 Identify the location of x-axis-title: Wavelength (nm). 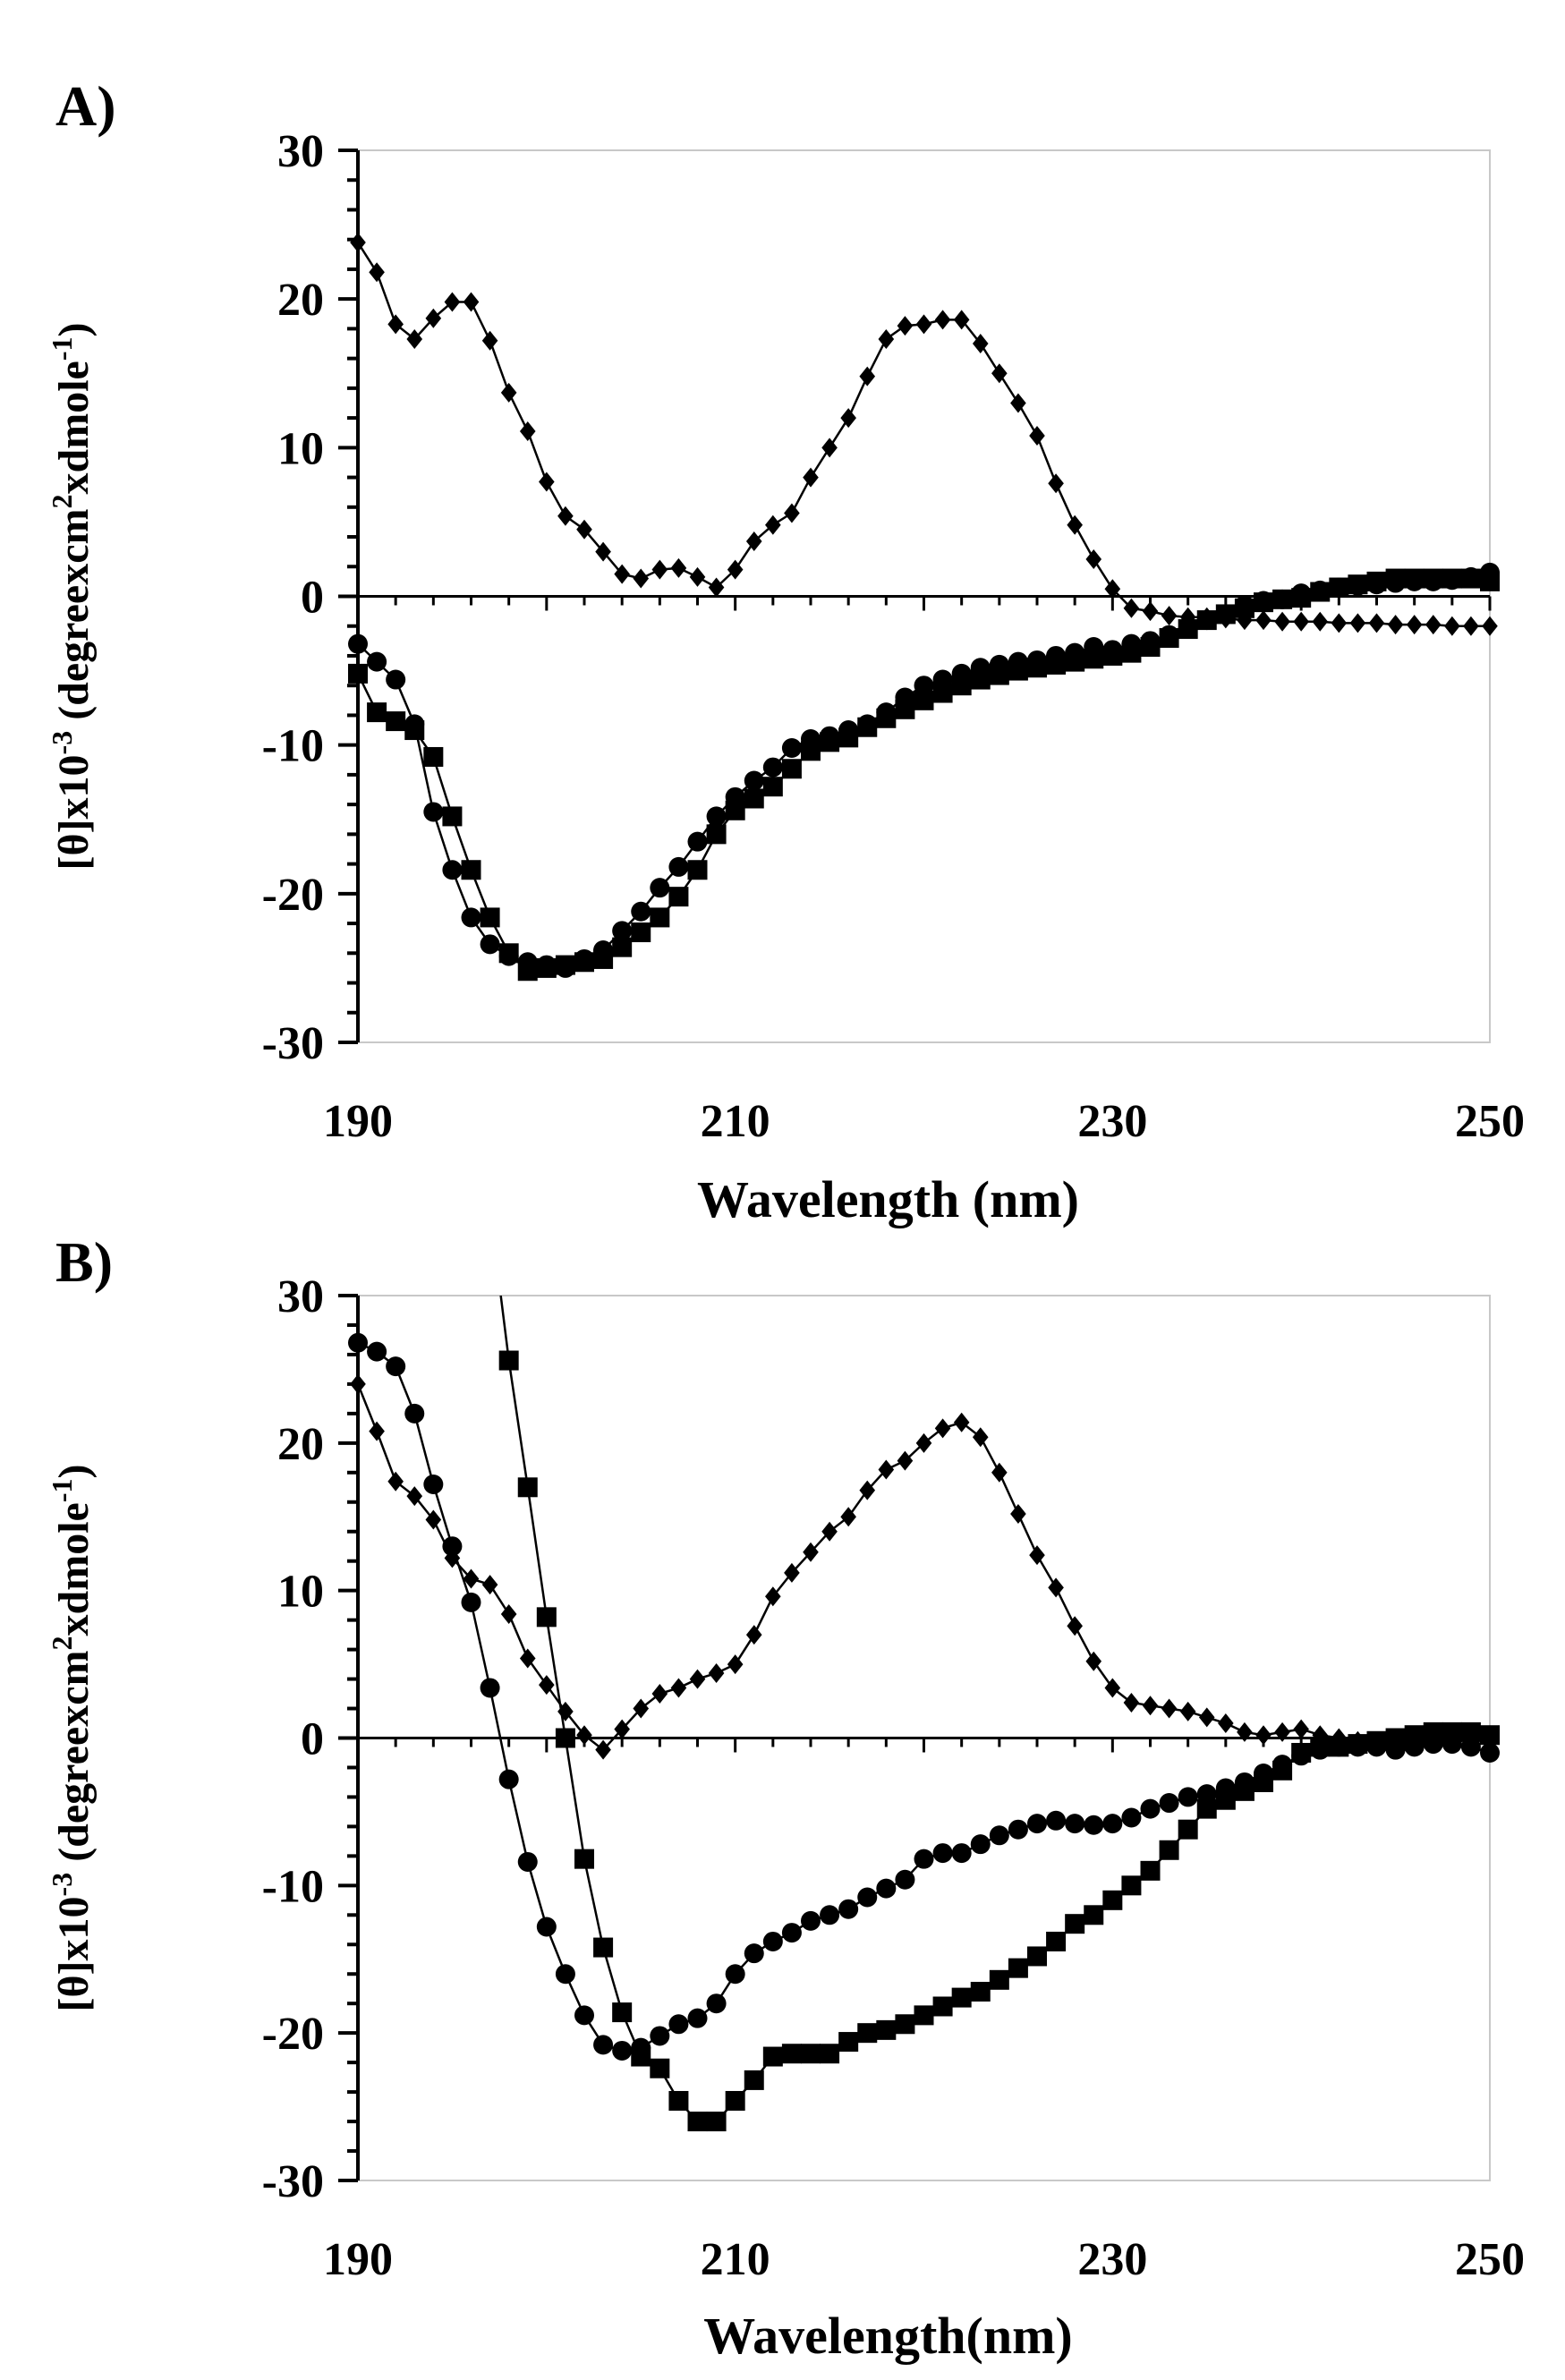
(888, 1199).